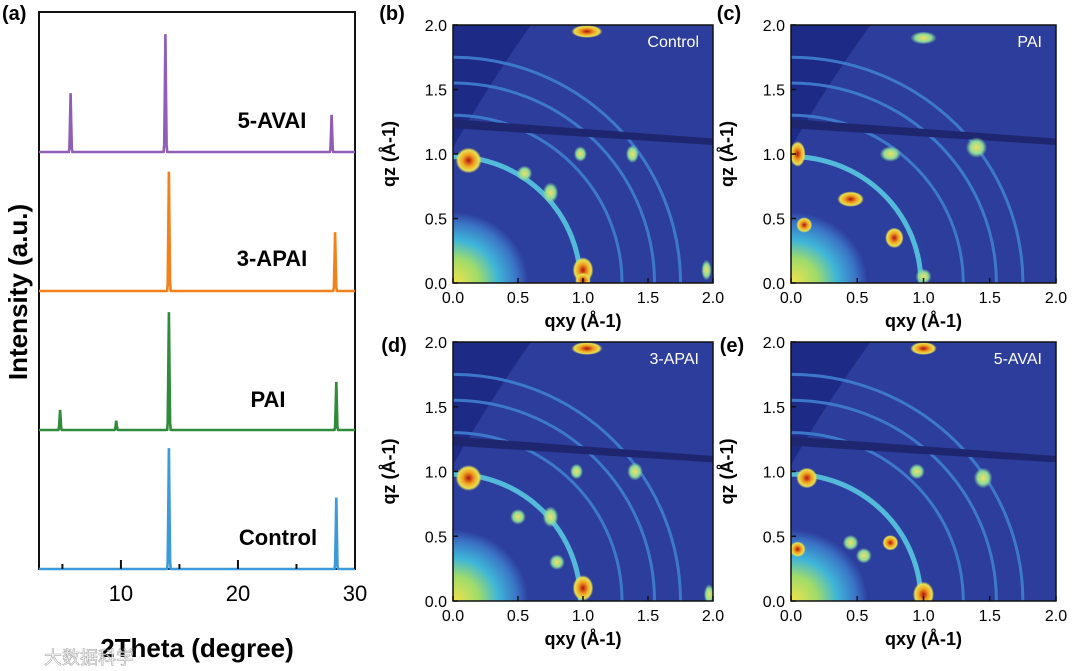 This screenshot has height=671, width=1080. What do you see at coordinates (277, 329) in the screenshot?
I see `xrd-series-labels: Control PAI 3-APAI 5-AVAI` at bounding box center [277, 329].